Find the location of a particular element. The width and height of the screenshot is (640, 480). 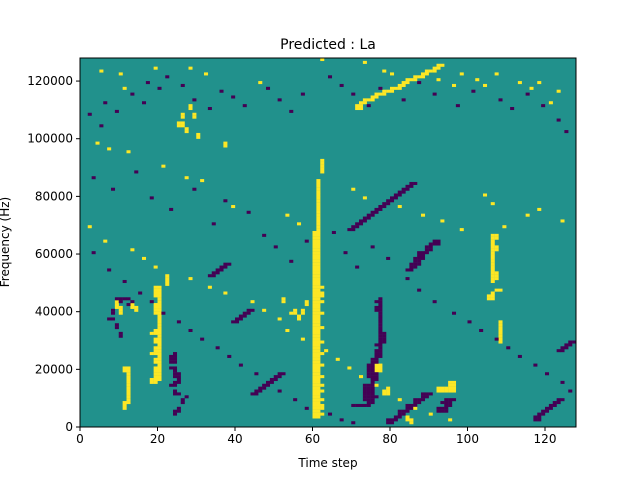

y-tick-label: 100000 is located at coordinates (50, 139).